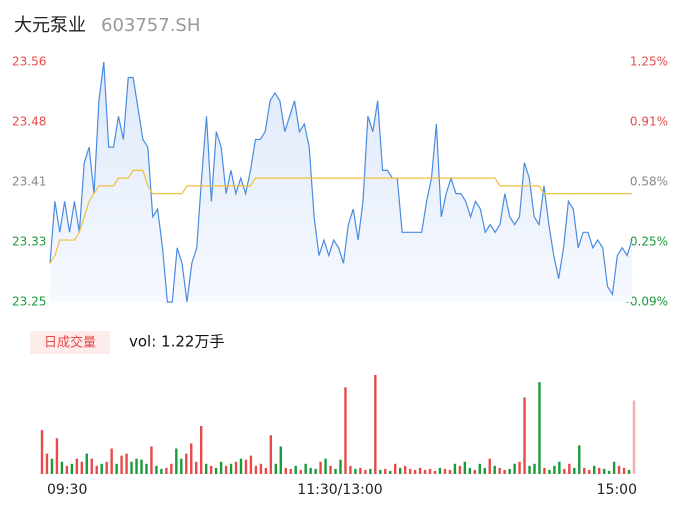 The image size is (686, 528). Describe the element at coordinates (29, 182) in the screenshot. I see `y-tick-label: 23.41` at that location.